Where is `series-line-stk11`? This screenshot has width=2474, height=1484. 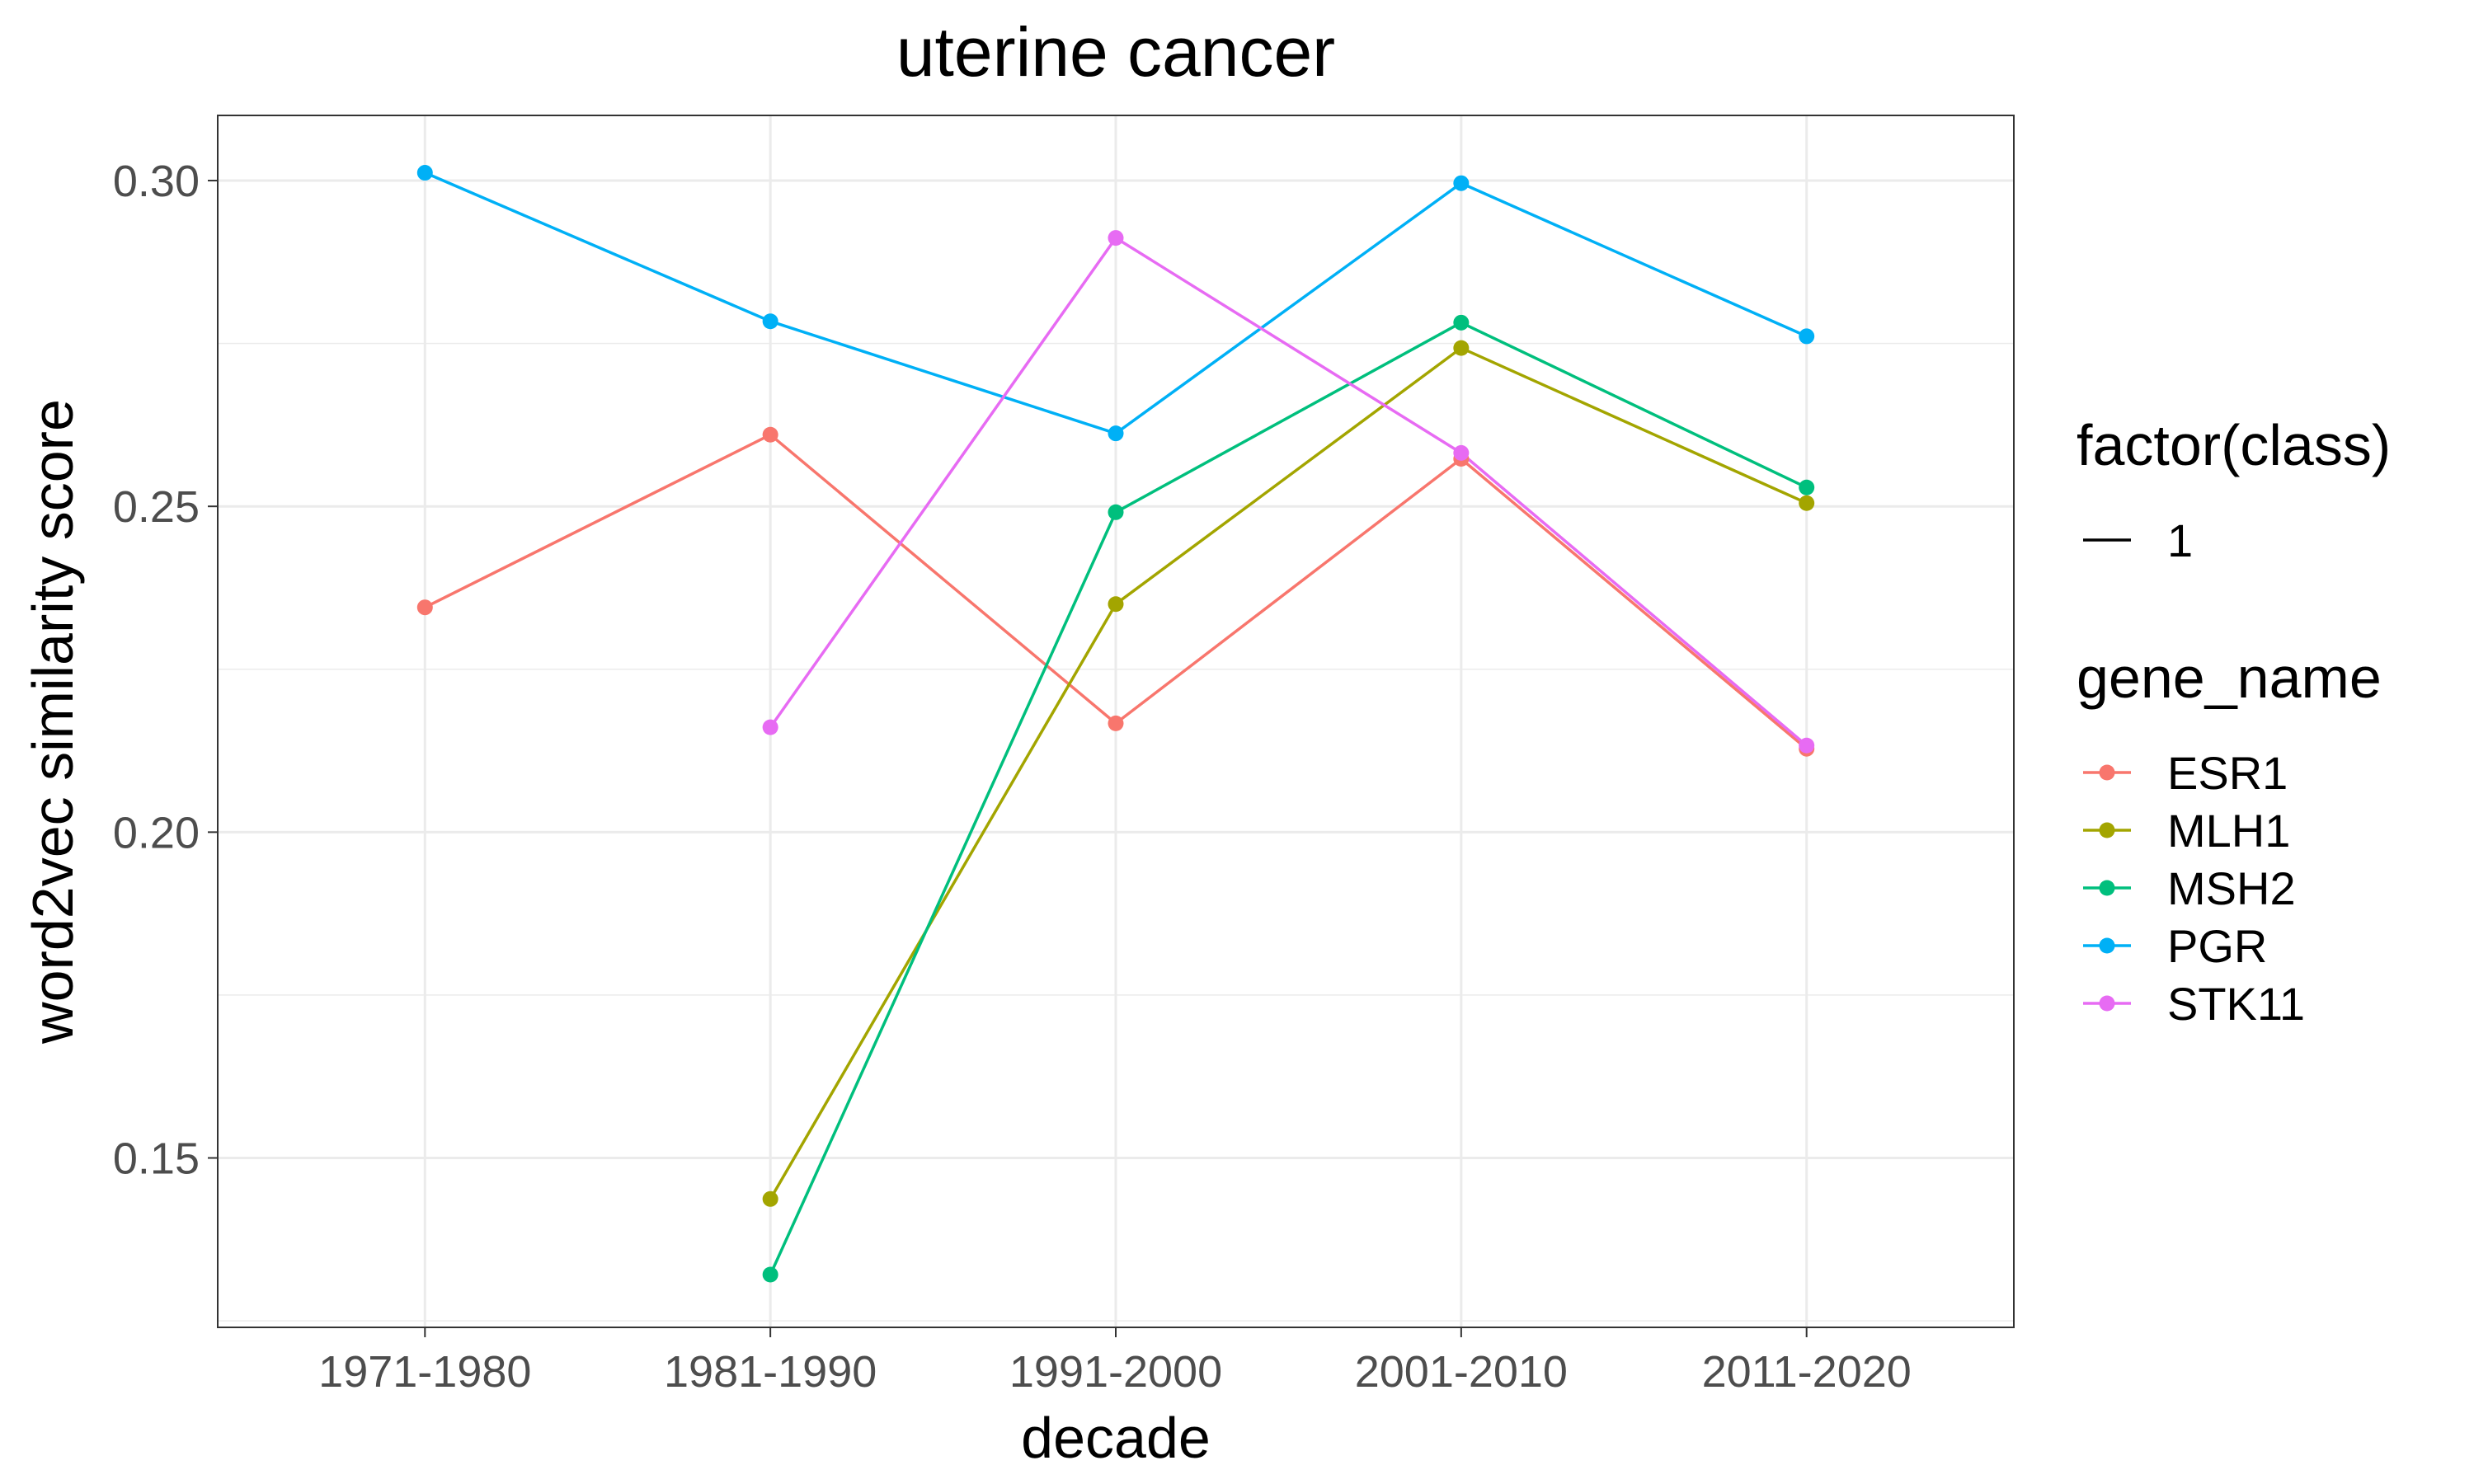
series-line-stk11 is located at coordinates (1288, 491).